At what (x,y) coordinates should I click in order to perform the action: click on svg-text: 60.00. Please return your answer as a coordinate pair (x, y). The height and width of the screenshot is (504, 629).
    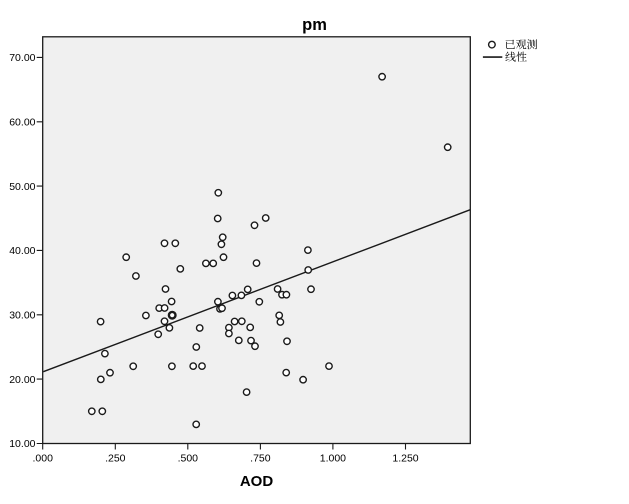
    Looking at the image, I should click on (22, 123).